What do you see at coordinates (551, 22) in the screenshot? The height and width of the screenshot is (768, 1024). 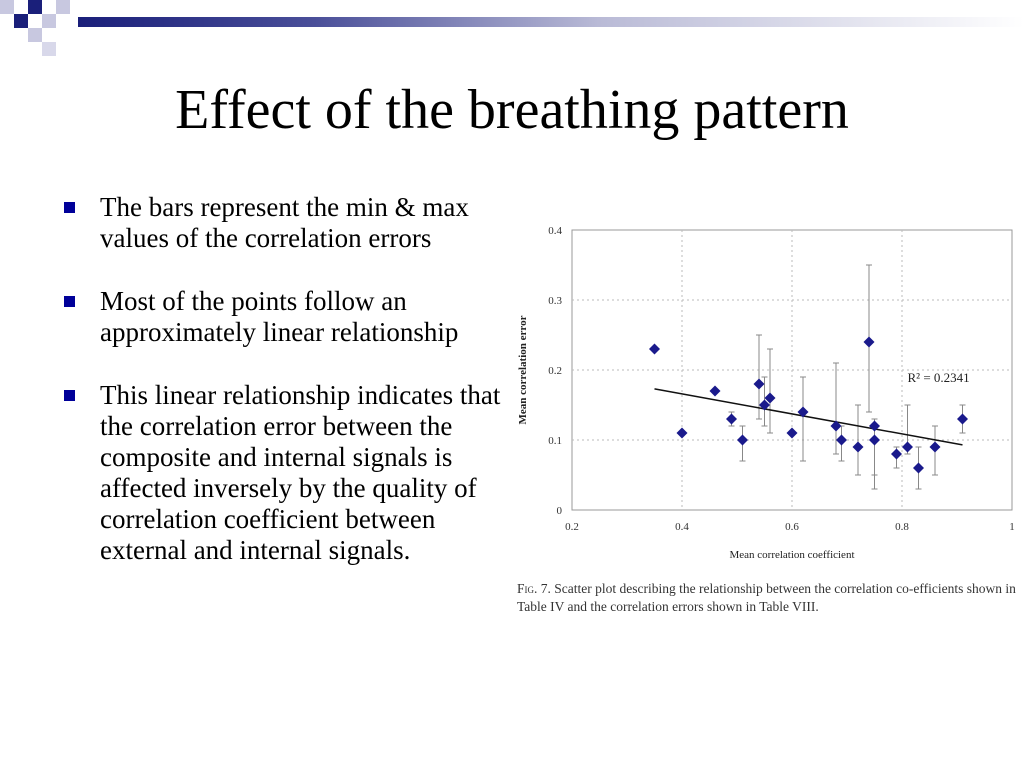 I see `deco-gradient-bar` at bounding box center [551, 22].